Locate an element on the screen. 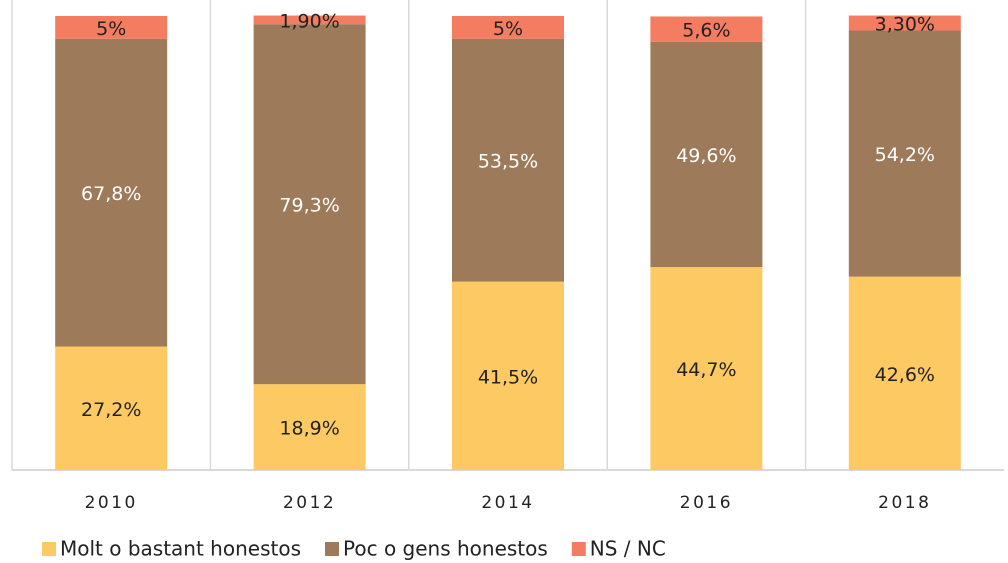  value-label: 49,6% is located at coordinates (706, 156).